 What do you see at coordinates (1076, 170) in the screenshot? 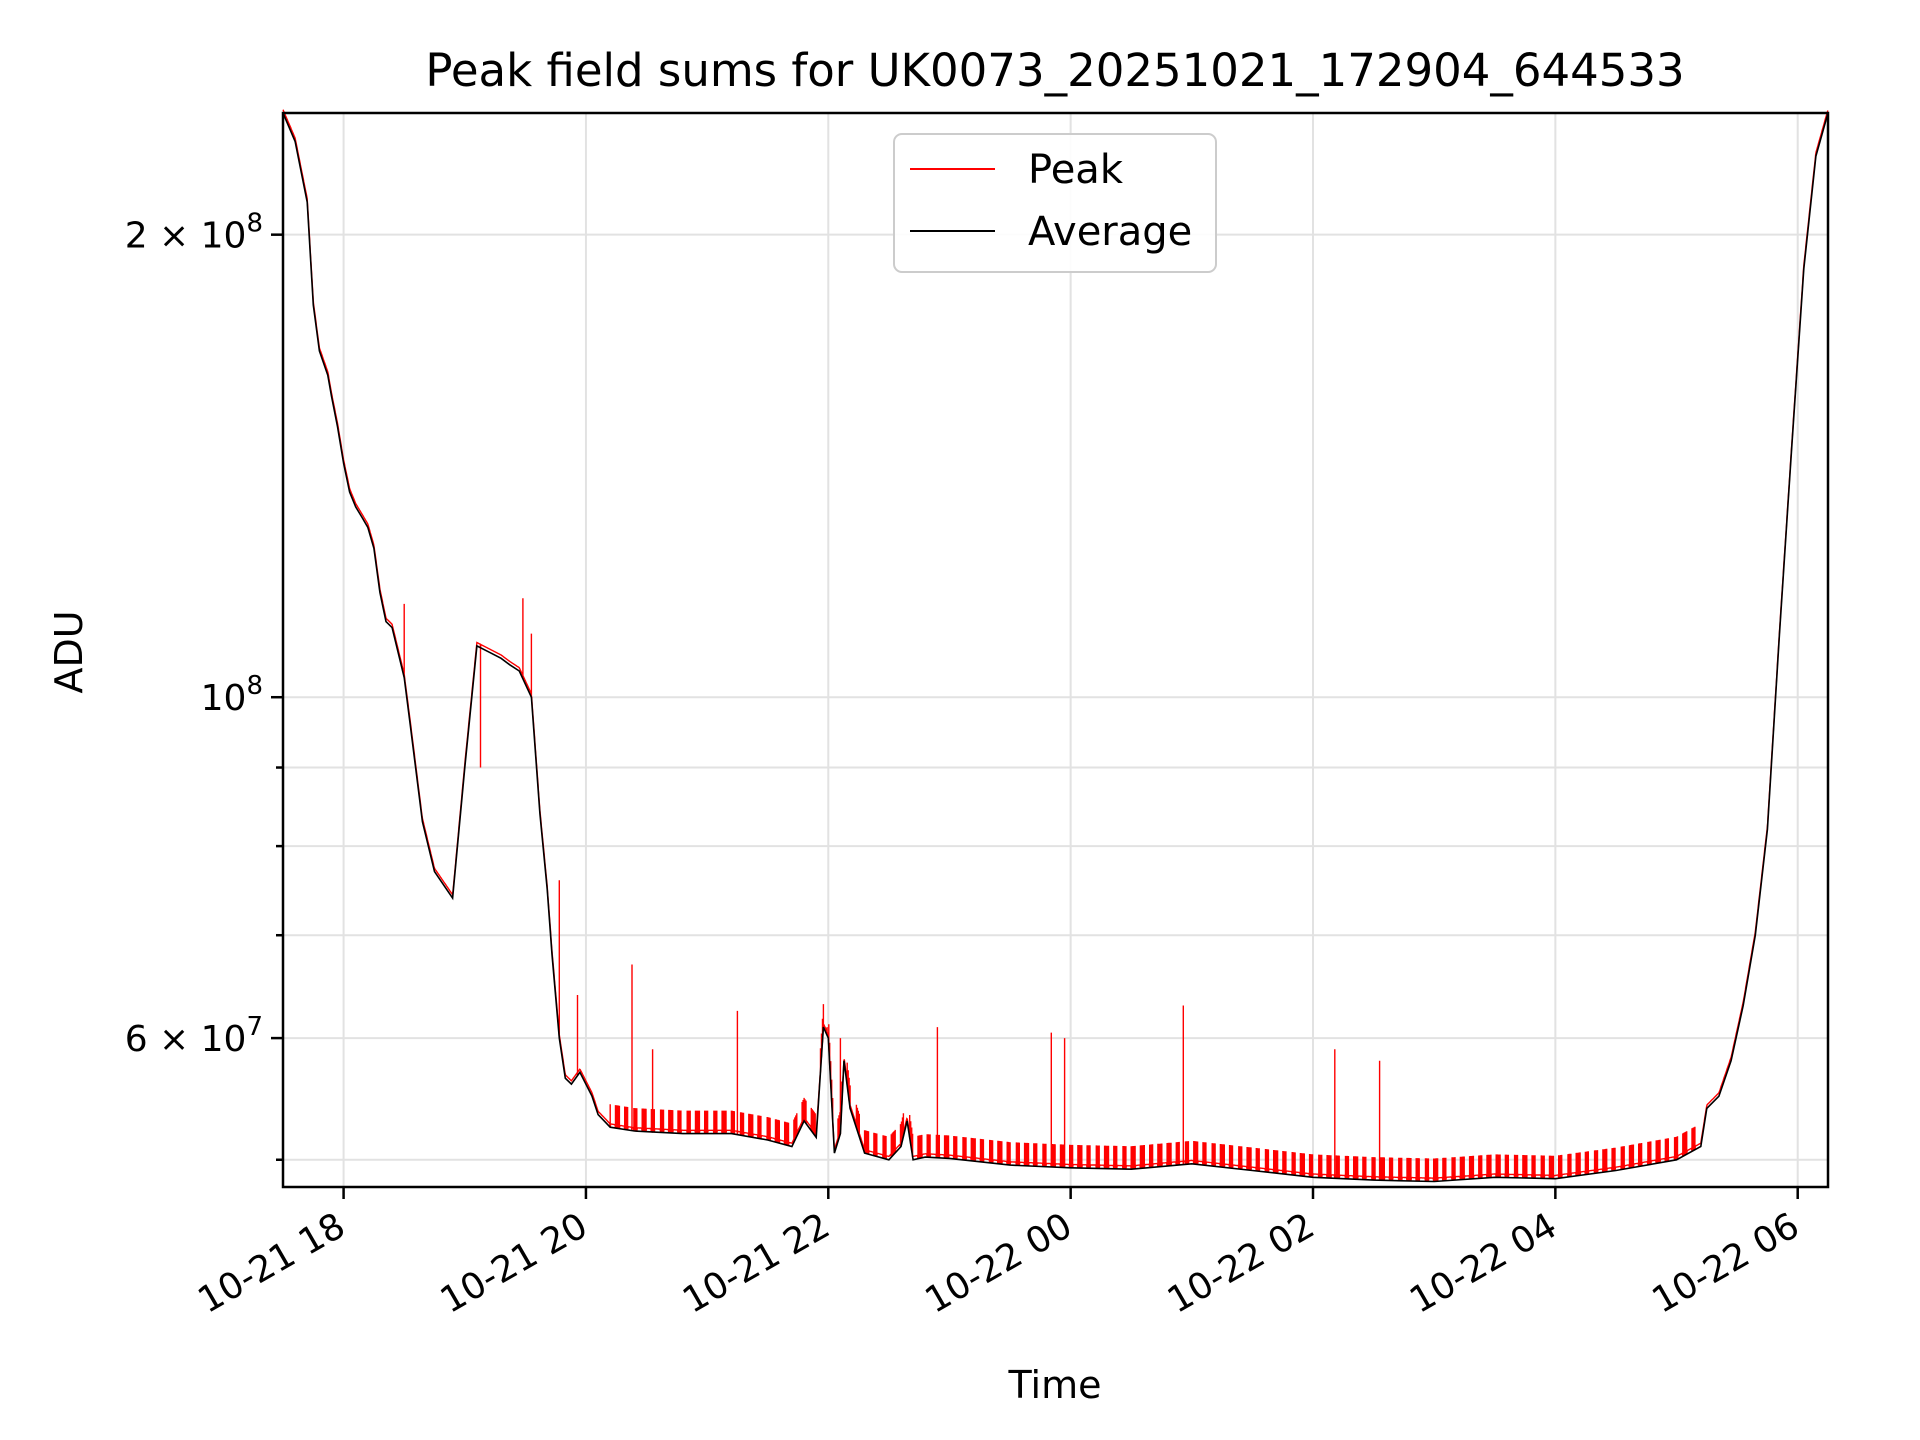
I see `legend-peak-label: Peak` at bounding box center [1076, 170].